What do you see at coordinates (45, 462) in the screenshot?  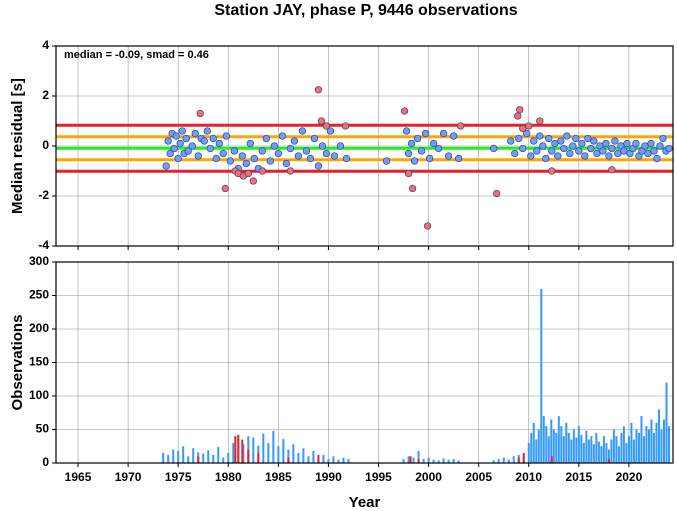 I see `y-tick-label: 0` at bounding box center [45, 462].